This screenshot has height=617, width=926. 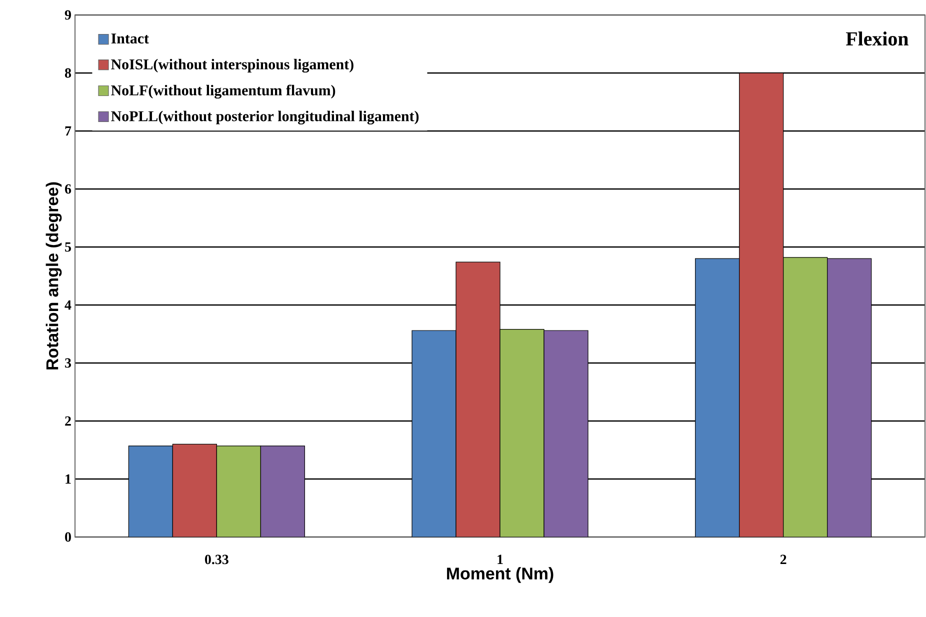 What do you see at coordinates (877, 39) in the screenshot?
I see `text: Flexion` at bounding box center [877, 39].